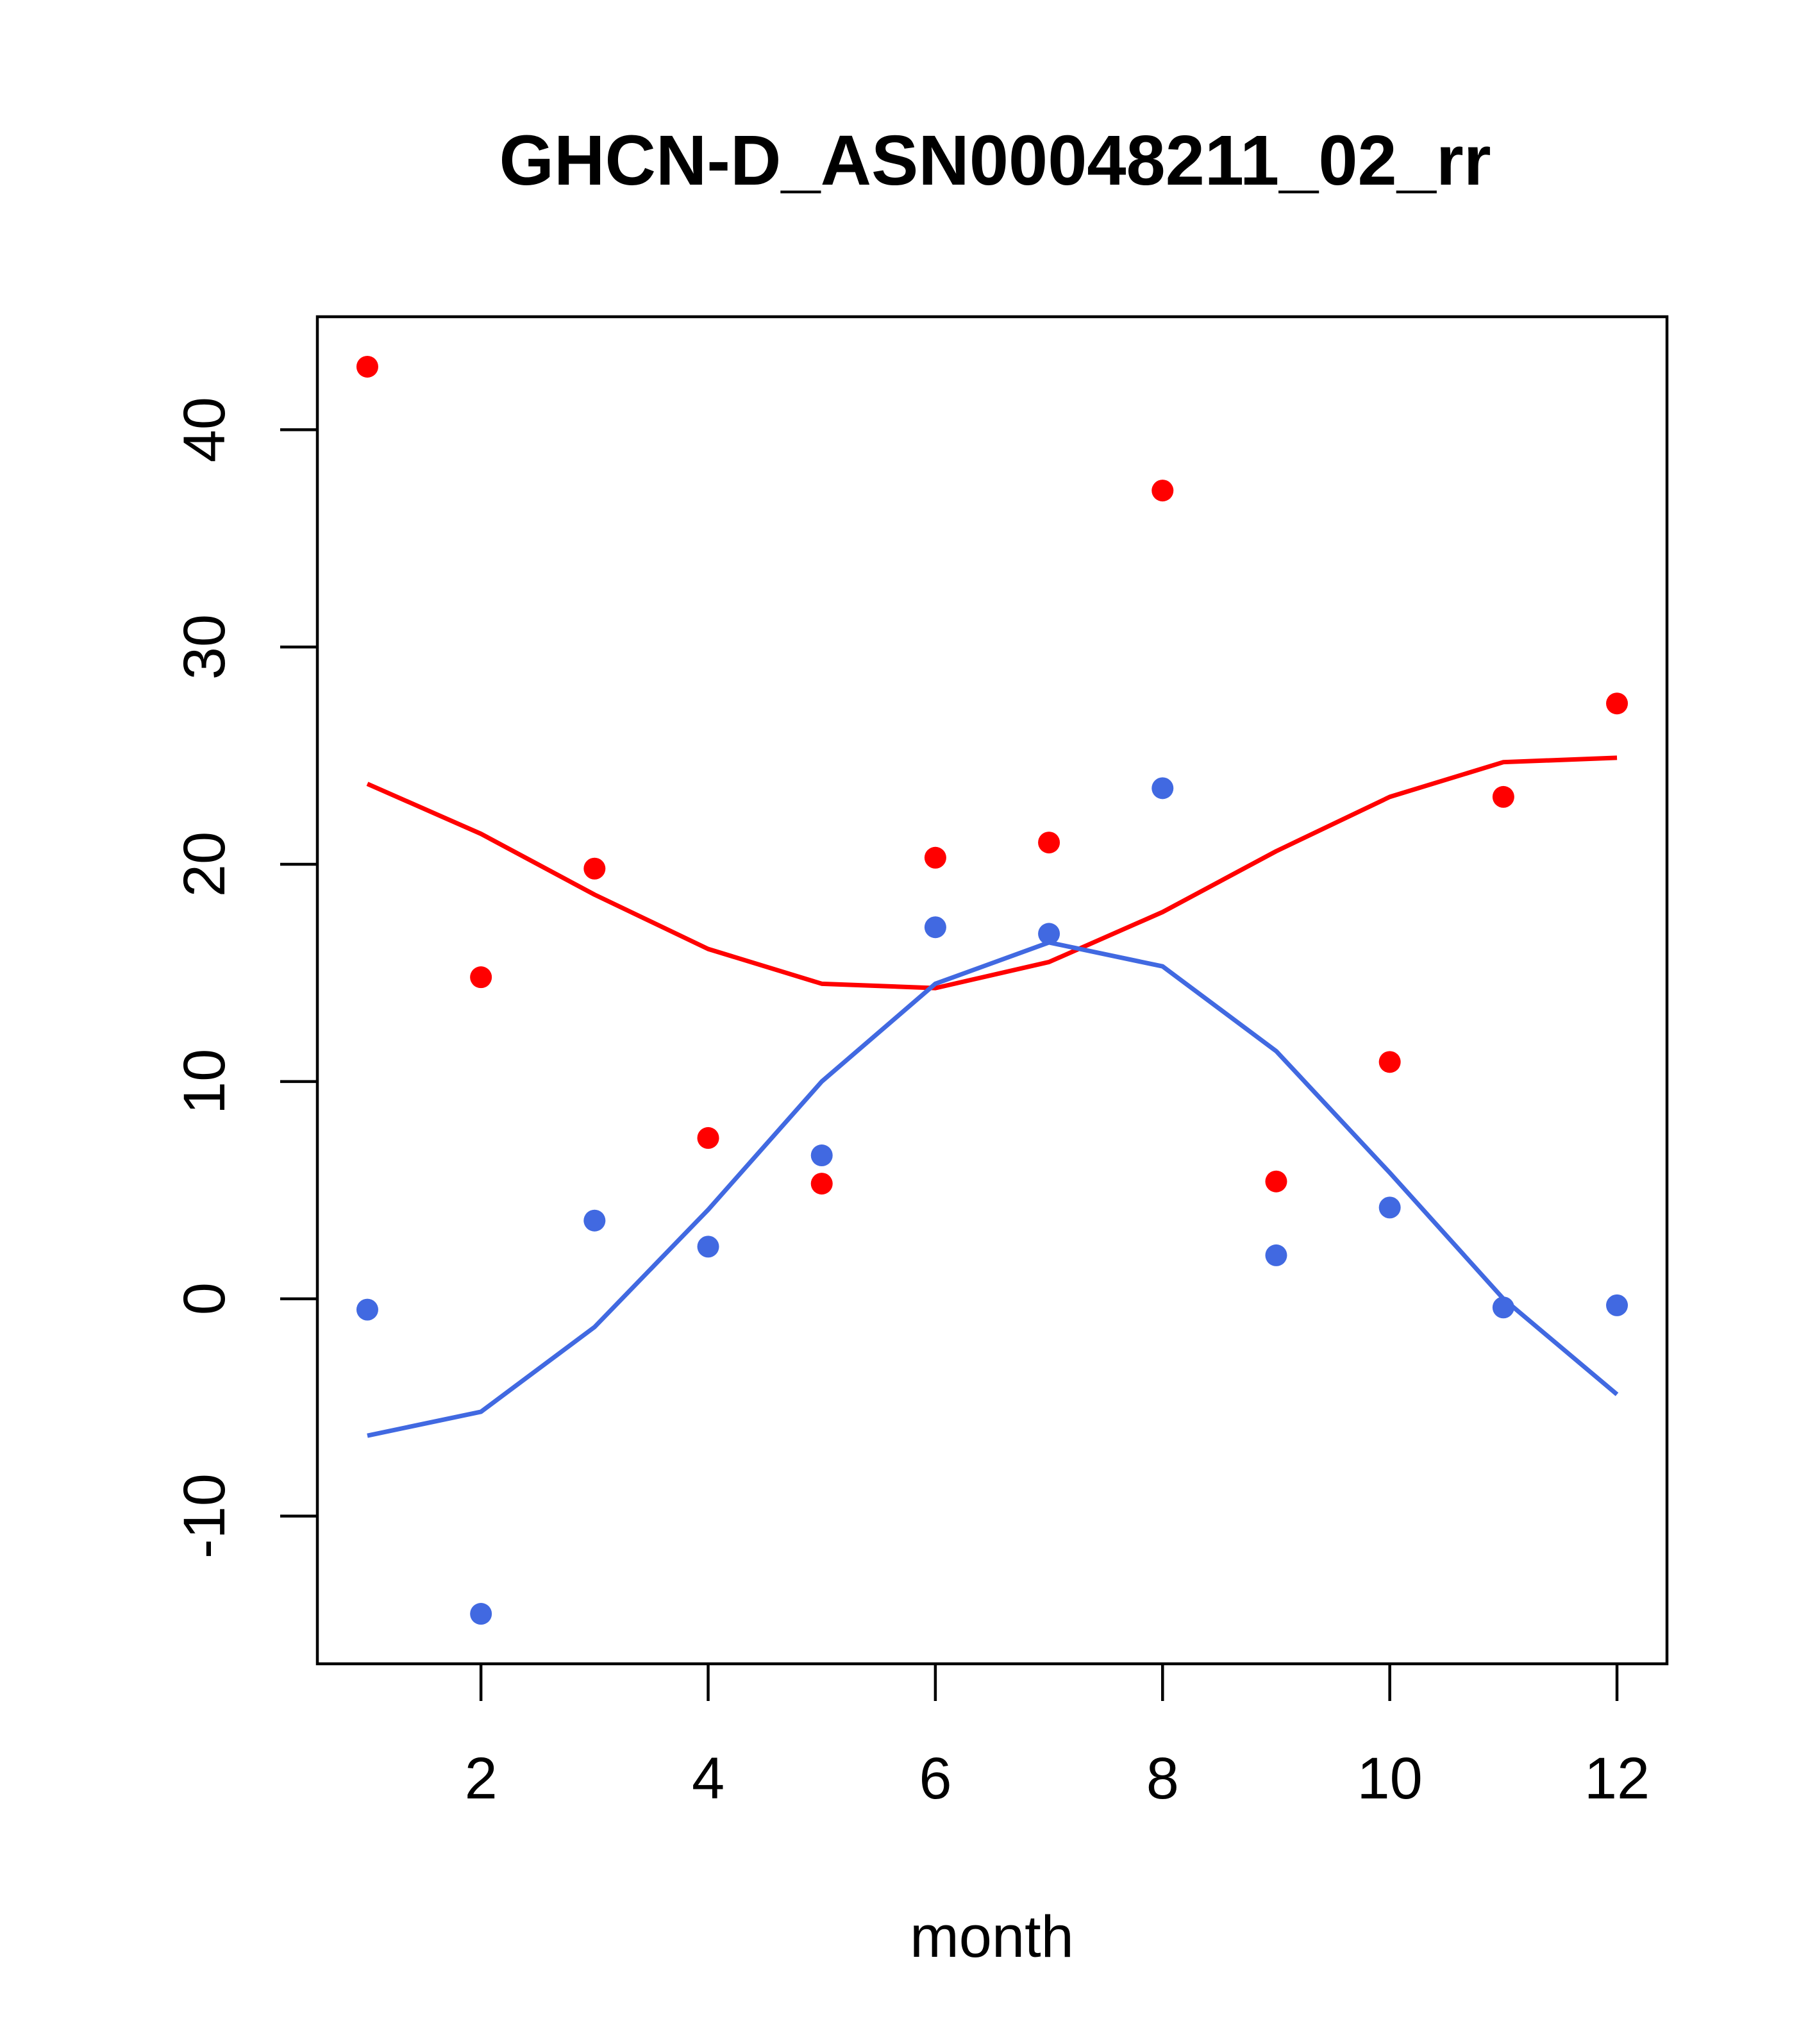 Image resolution: width=1817 pixels, height=2044 pixels. I want to click on x-tick-label-5: 12, so click(1617, 1778).